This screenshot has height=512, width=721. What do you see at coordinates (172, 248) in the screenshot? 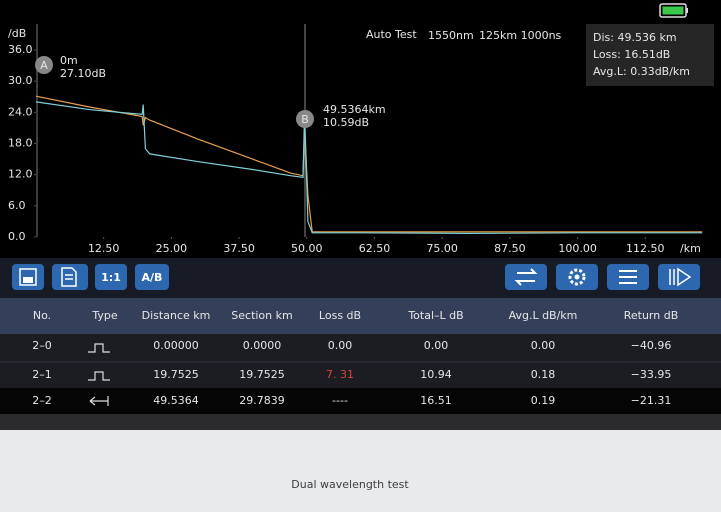
I see `x-tick-label: 25.00` at bounding box center [172, 248].